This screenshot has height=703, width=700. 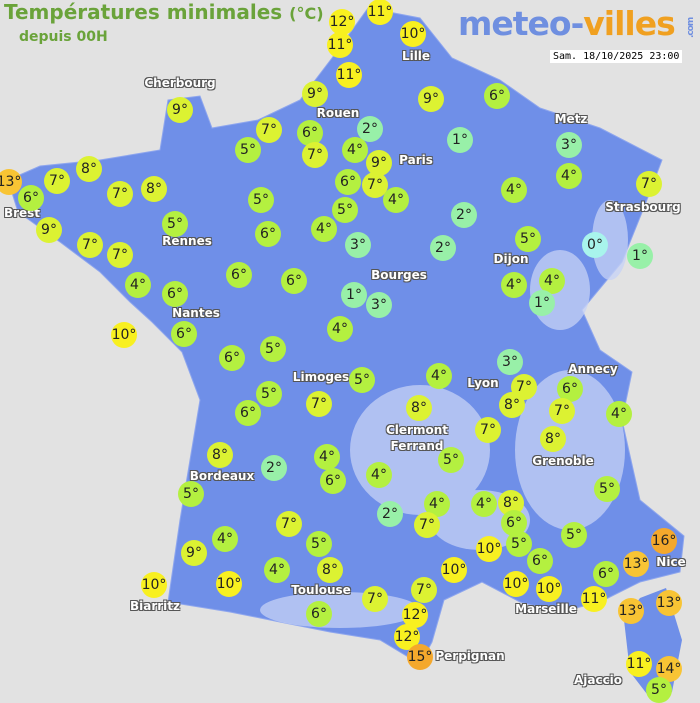 What do you see at coordinates (664, 541) in the screenshot?
I see `temperature-marker: 16°` at bounding box center [664, 541].